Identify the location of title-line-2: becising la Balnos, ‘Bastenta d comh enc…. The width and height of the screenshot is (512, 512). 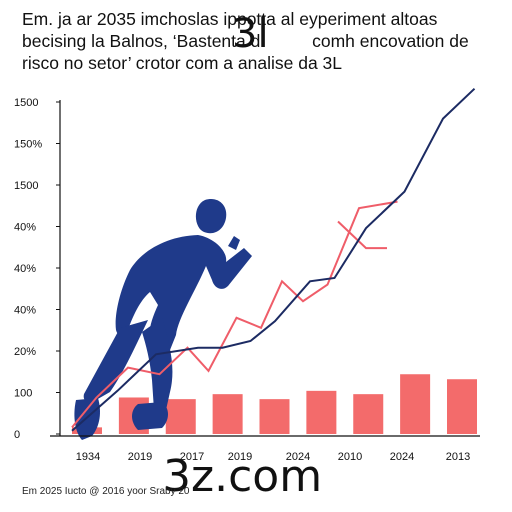
(257, 41).